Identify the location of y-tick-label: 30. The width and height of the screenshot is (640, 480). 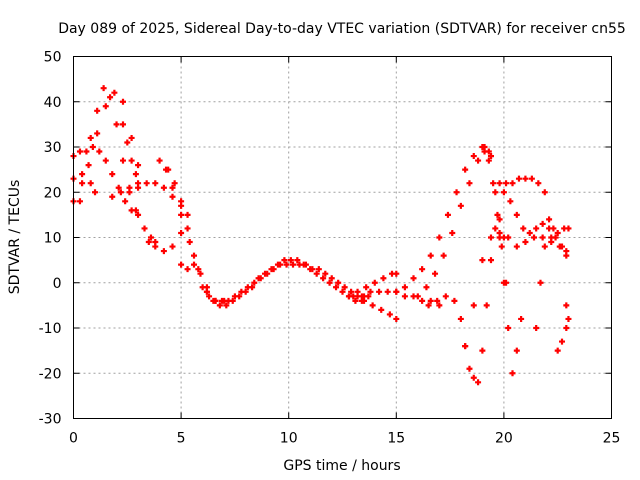
(53, 148).